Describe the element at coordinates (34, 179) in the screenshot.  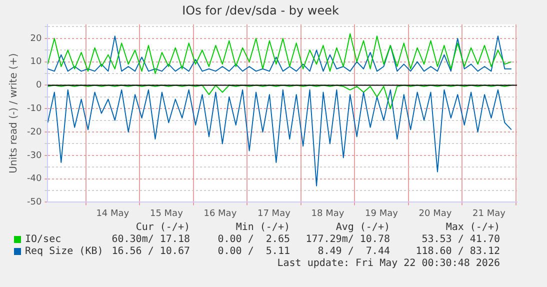
I see `y-tick-label: -40` at that location.